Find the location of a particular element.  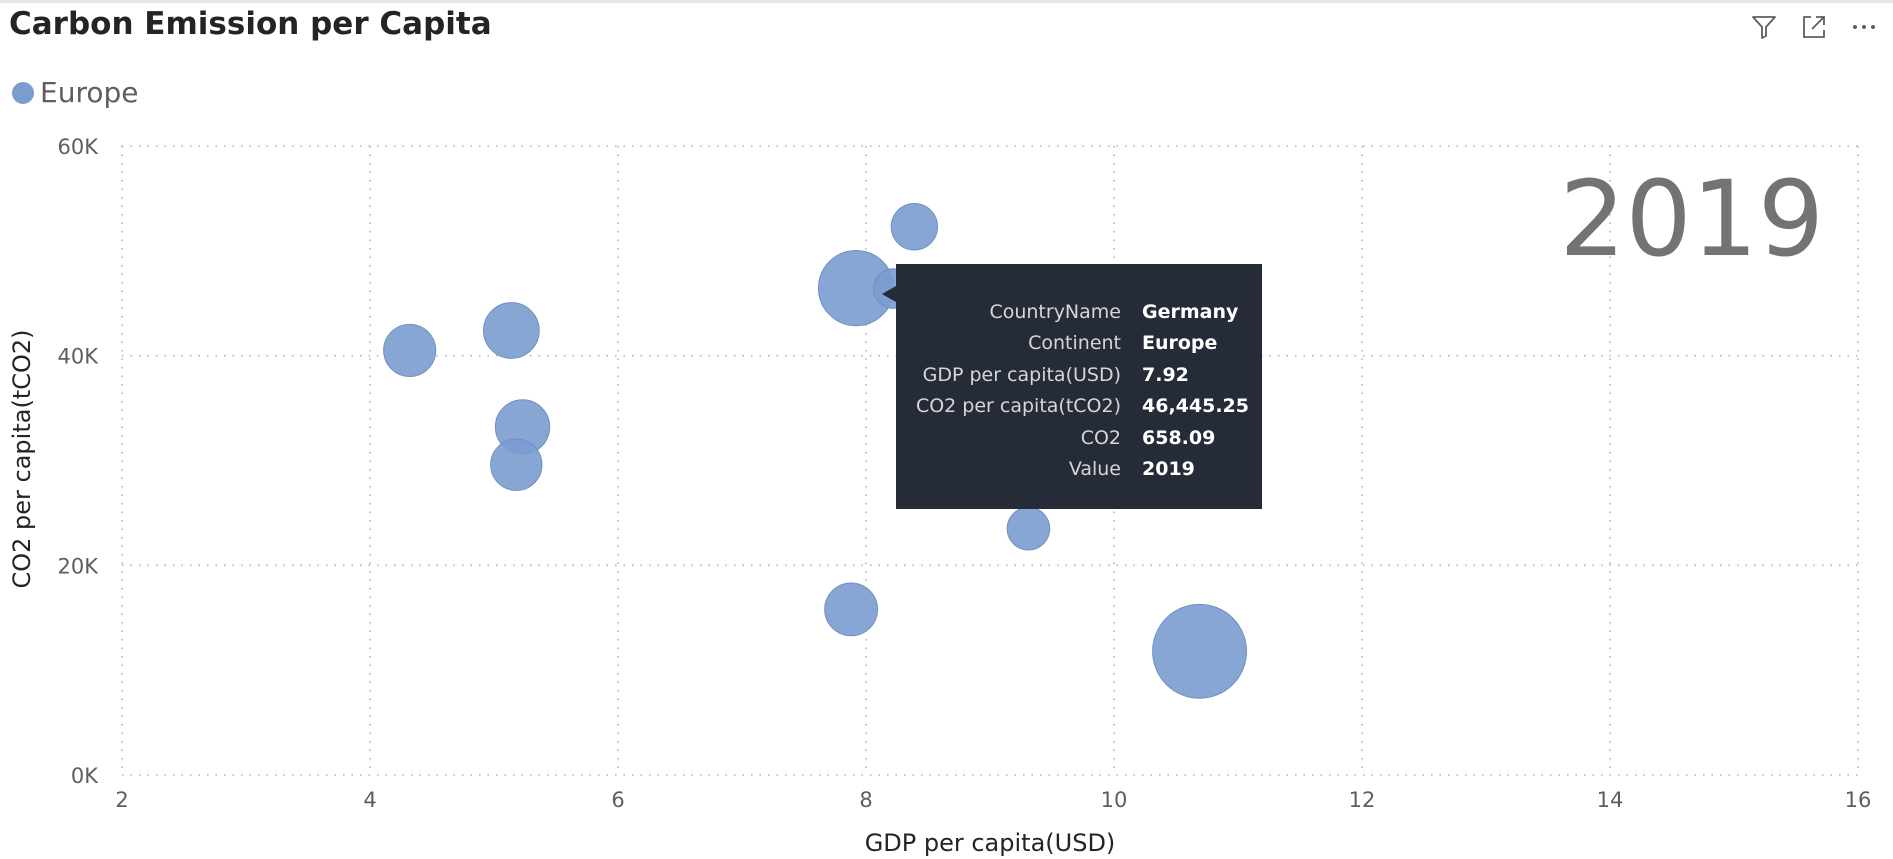

tooltip-key: GDP per capita(USD) is located at coordinates (1021, 374).